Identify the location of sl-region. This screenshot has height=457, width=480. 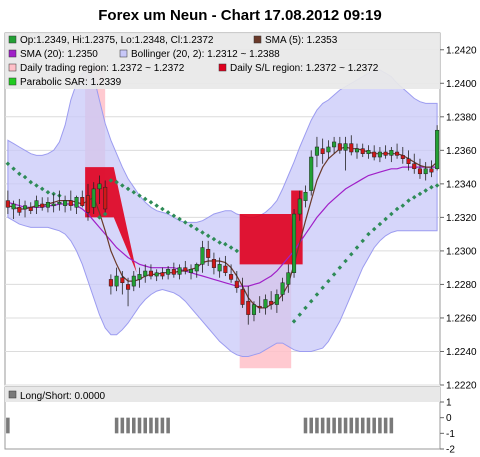
(111, 220).